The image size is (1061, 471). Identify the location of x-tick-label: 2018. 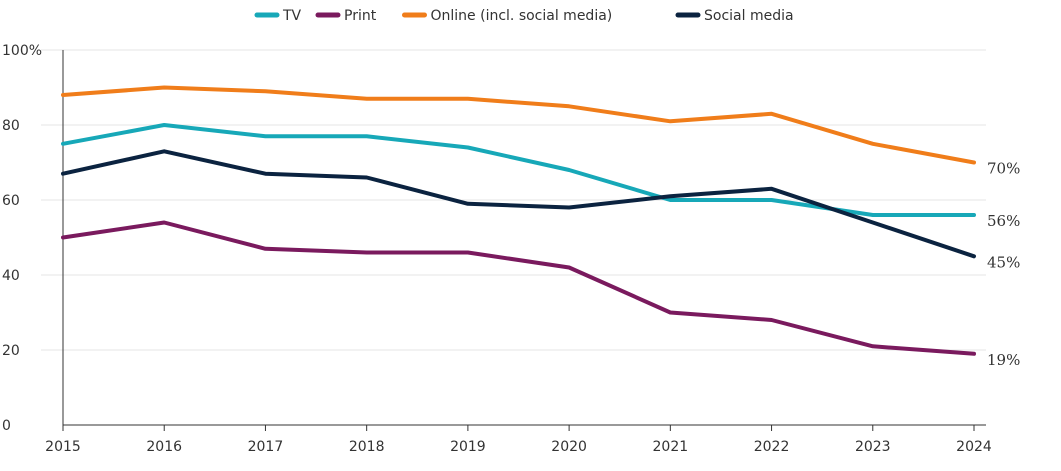
(367, 447).